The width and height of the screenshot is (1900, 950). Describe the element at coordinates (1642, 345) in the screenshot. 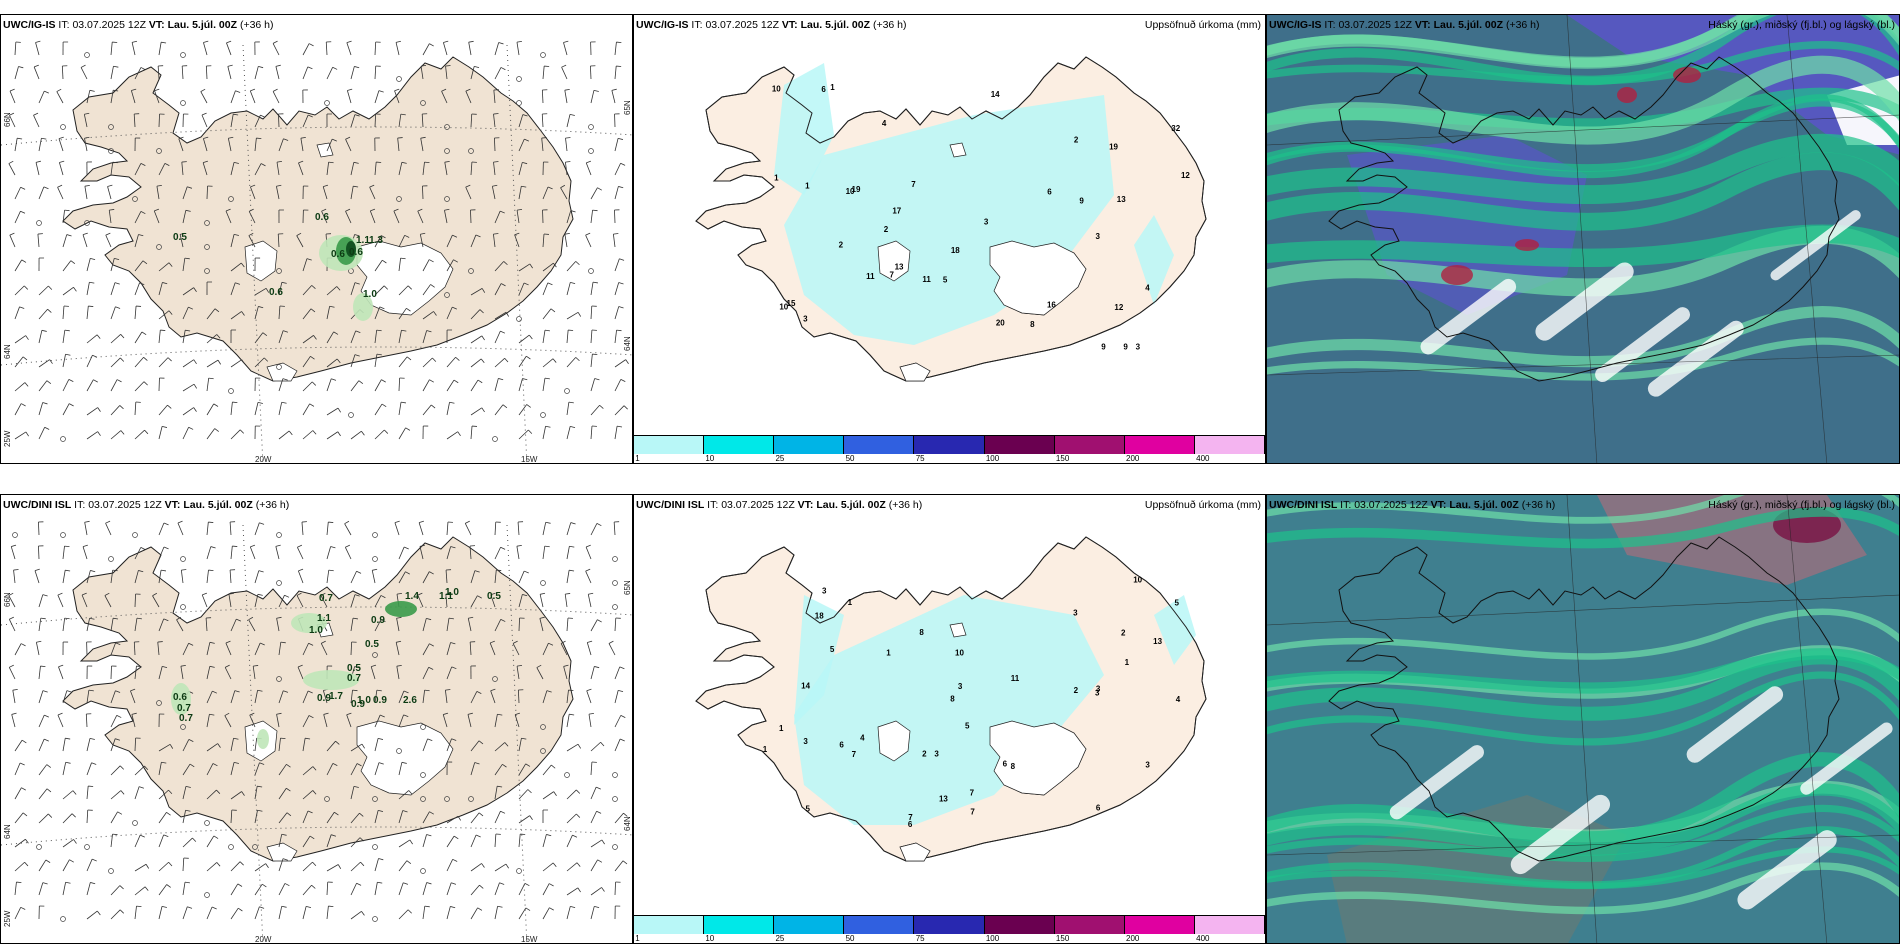

I see `cloud-streak` at that location.